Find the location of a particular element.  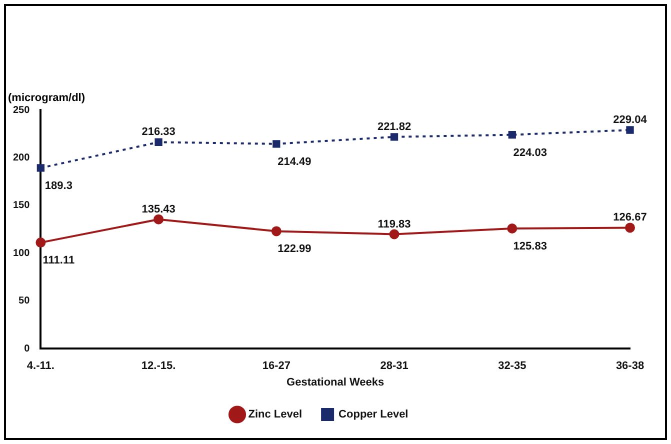

x-tick-label: 4.-11. is located at coordinates (40, 366).